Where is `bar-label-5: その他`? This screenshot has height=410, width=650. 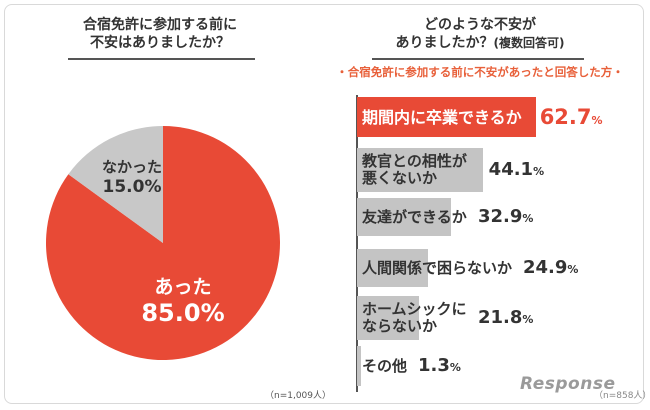
bar-label-5: その他 is located at coordinates (385, 365).